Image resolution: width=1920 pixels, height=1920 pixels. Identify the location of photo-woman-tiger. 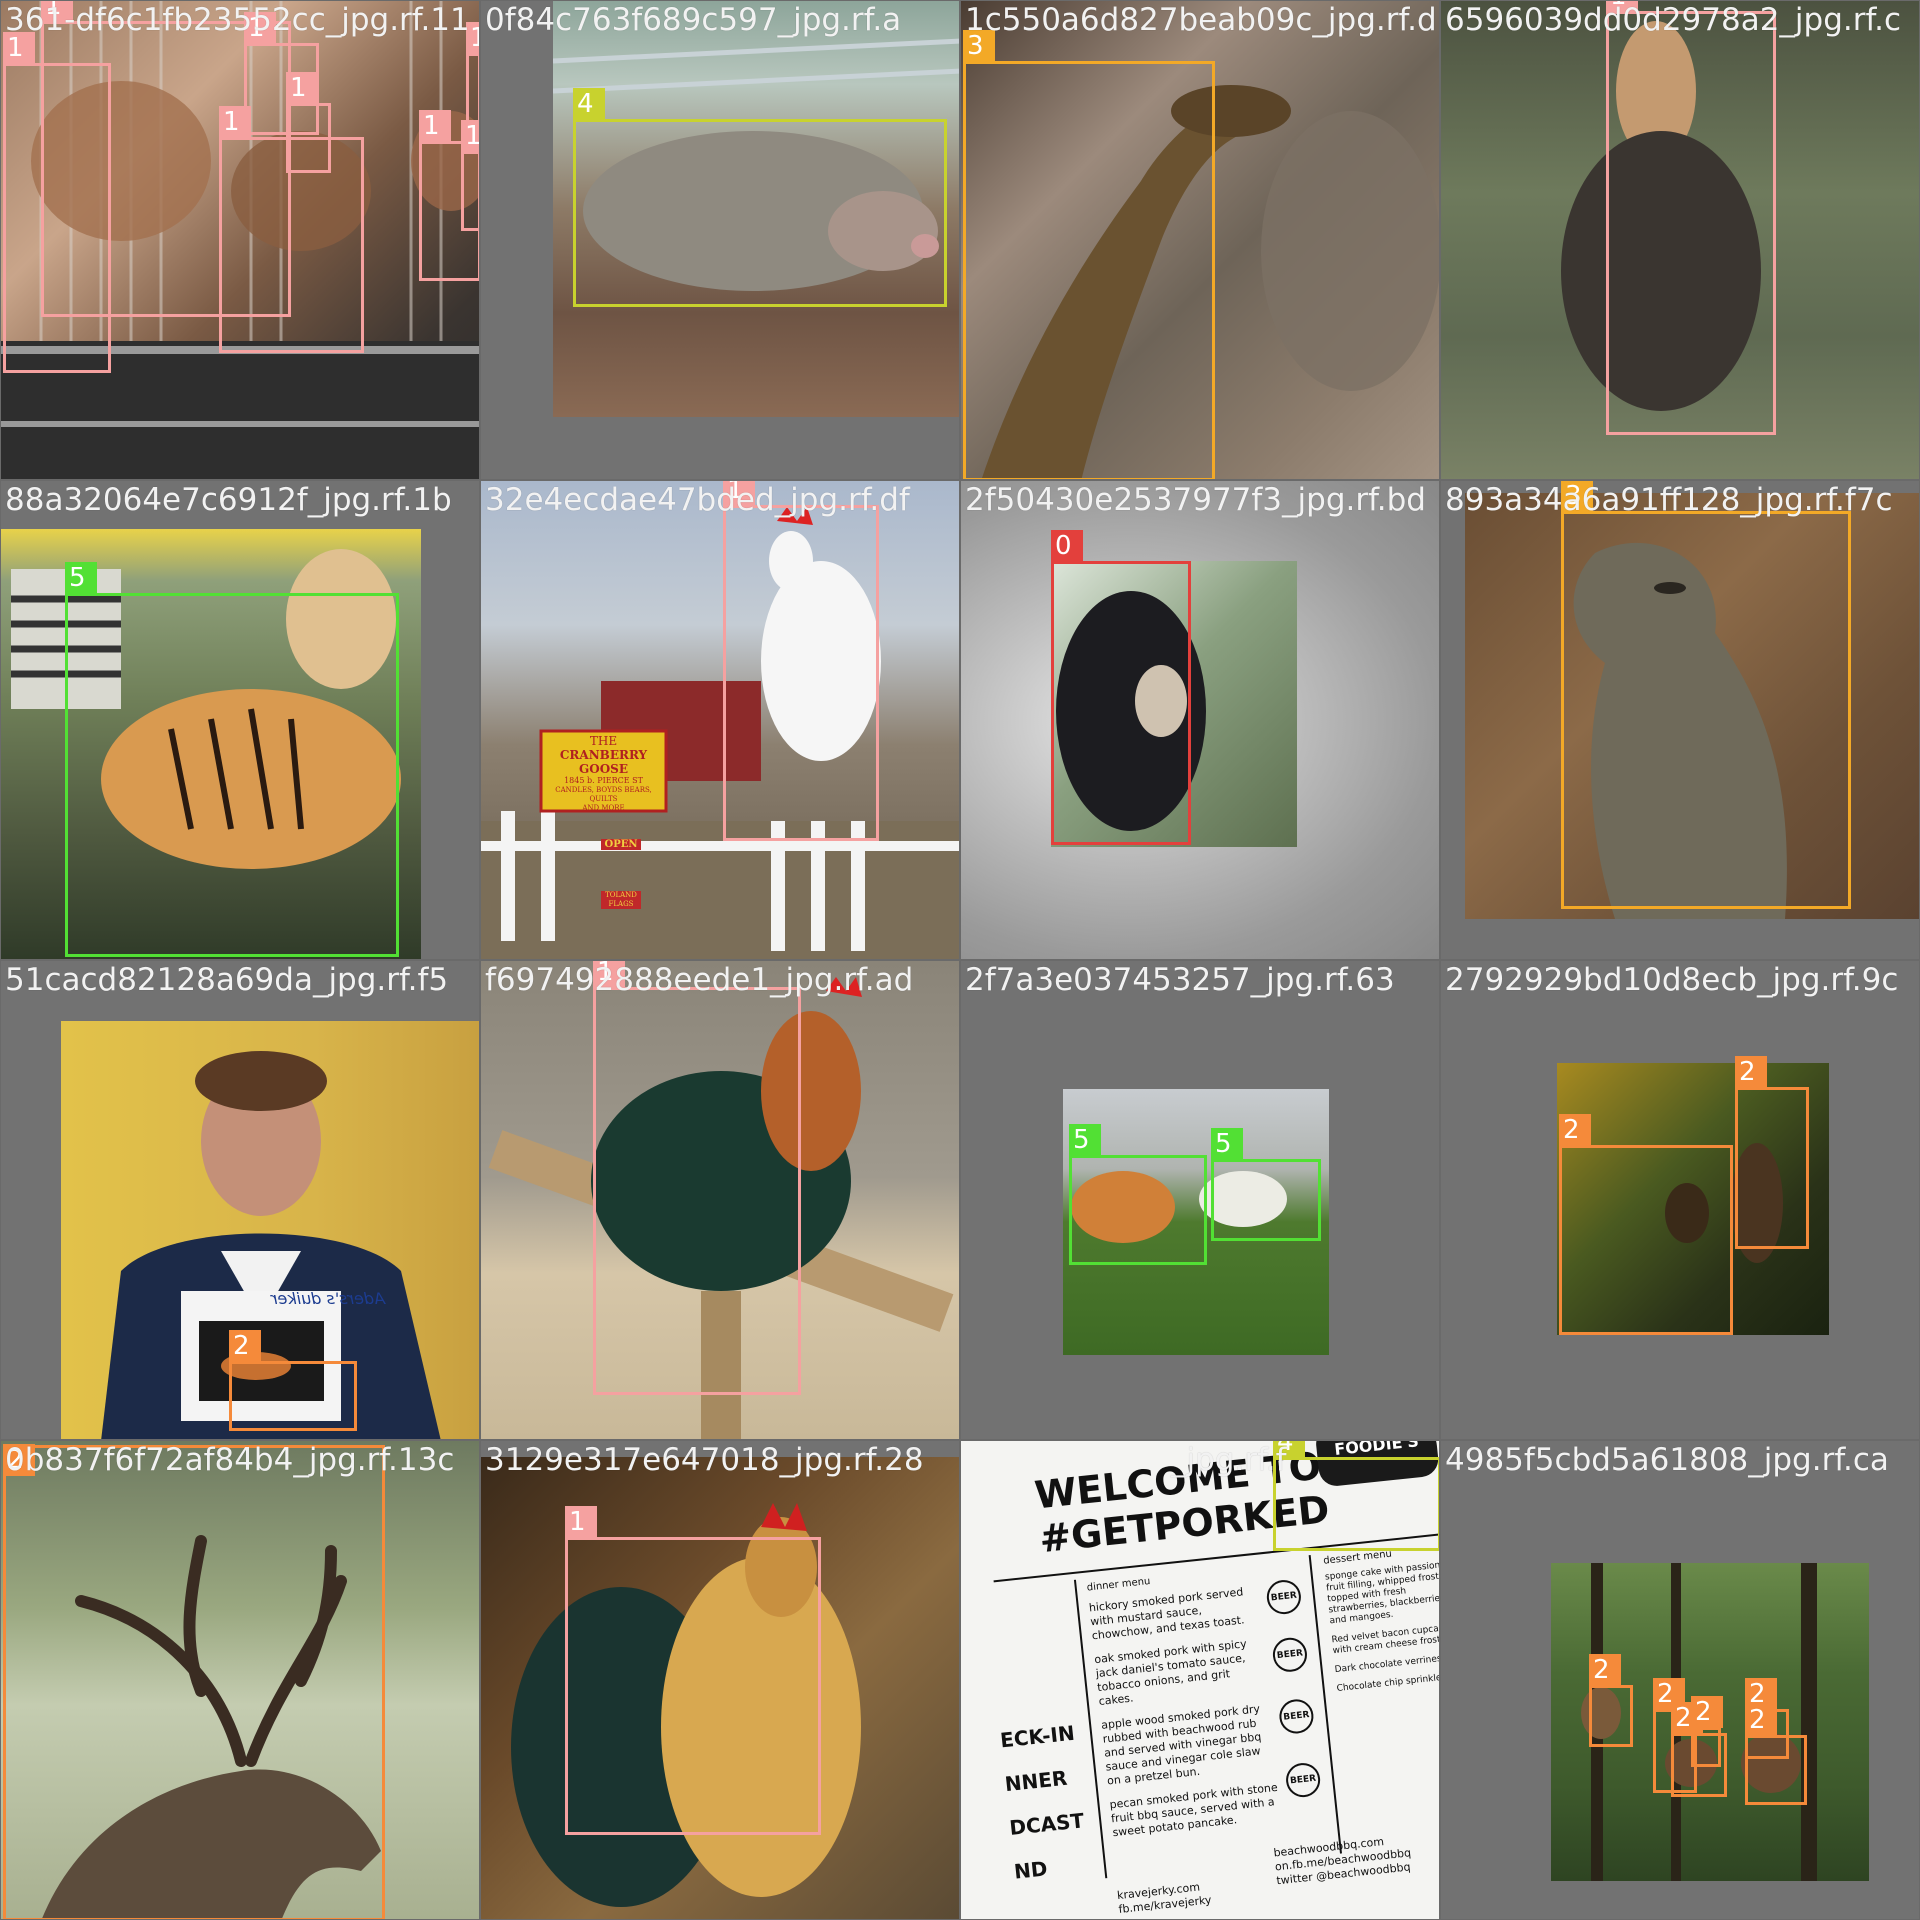
(211, 744).